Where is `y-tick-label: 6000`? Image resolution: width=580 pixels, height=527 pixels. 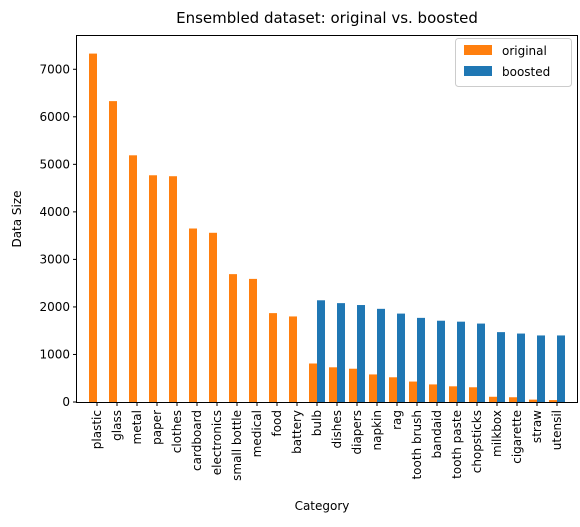
y-tick-label: 6000 is located at coordinates (54, 117).